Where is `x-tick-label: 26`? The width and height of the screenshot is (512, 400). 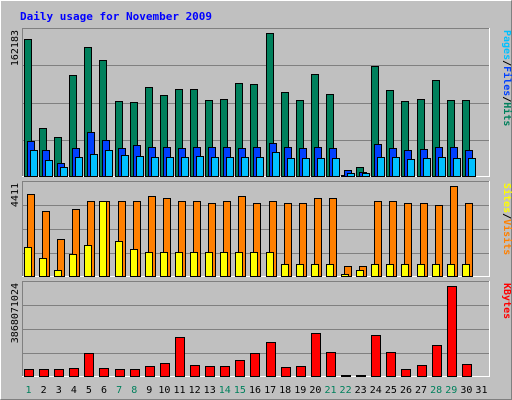 x-tick-label: 26 is located at coordinates (406, 390).